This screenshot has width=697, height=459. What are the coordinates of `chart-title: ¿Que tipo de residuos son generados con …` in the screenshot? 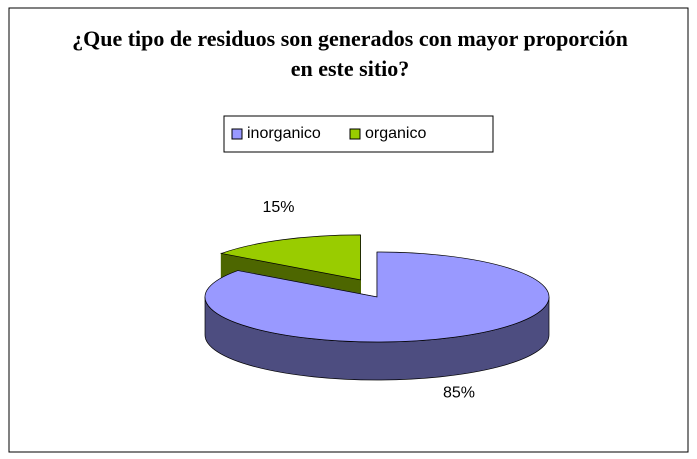 It's located at (350, 53).